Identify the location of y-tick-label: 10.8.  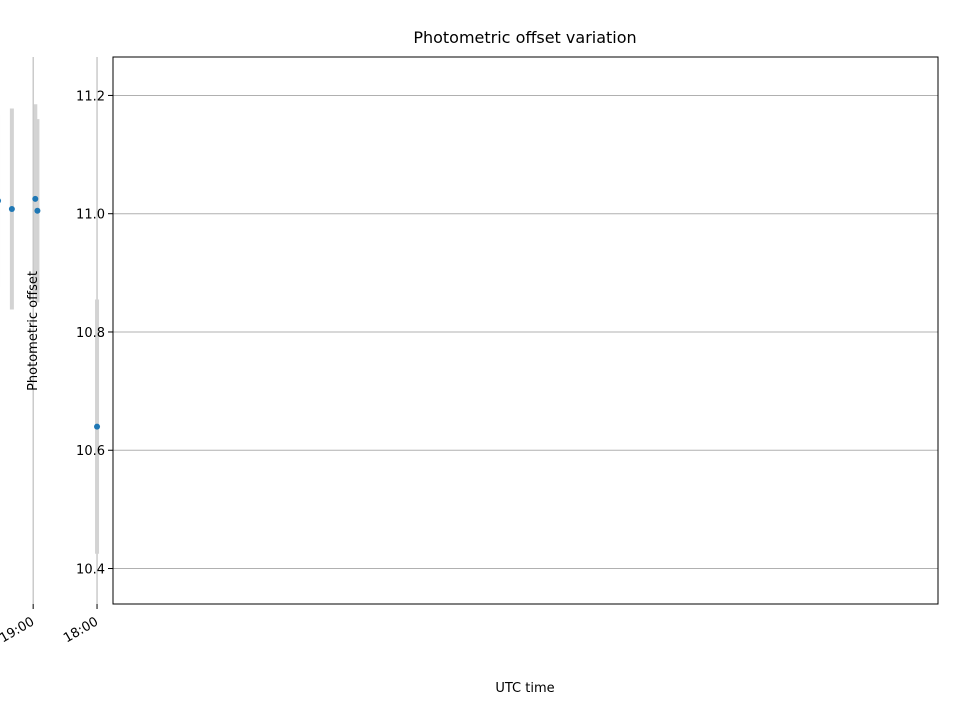
(90, 333).